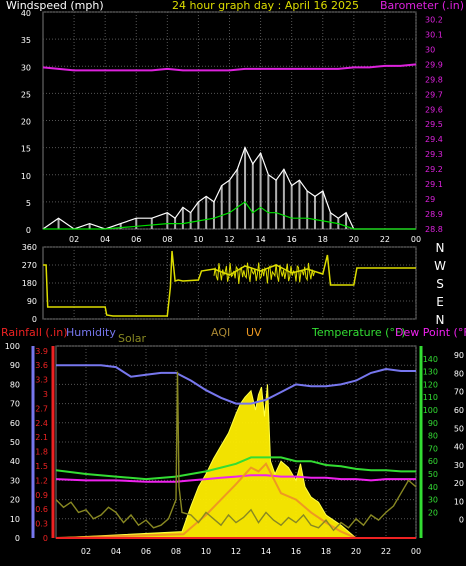 This screenshot has width=466, height=566. I want to click on barometer-y-tick-label: 29.2, so click(434, 169).